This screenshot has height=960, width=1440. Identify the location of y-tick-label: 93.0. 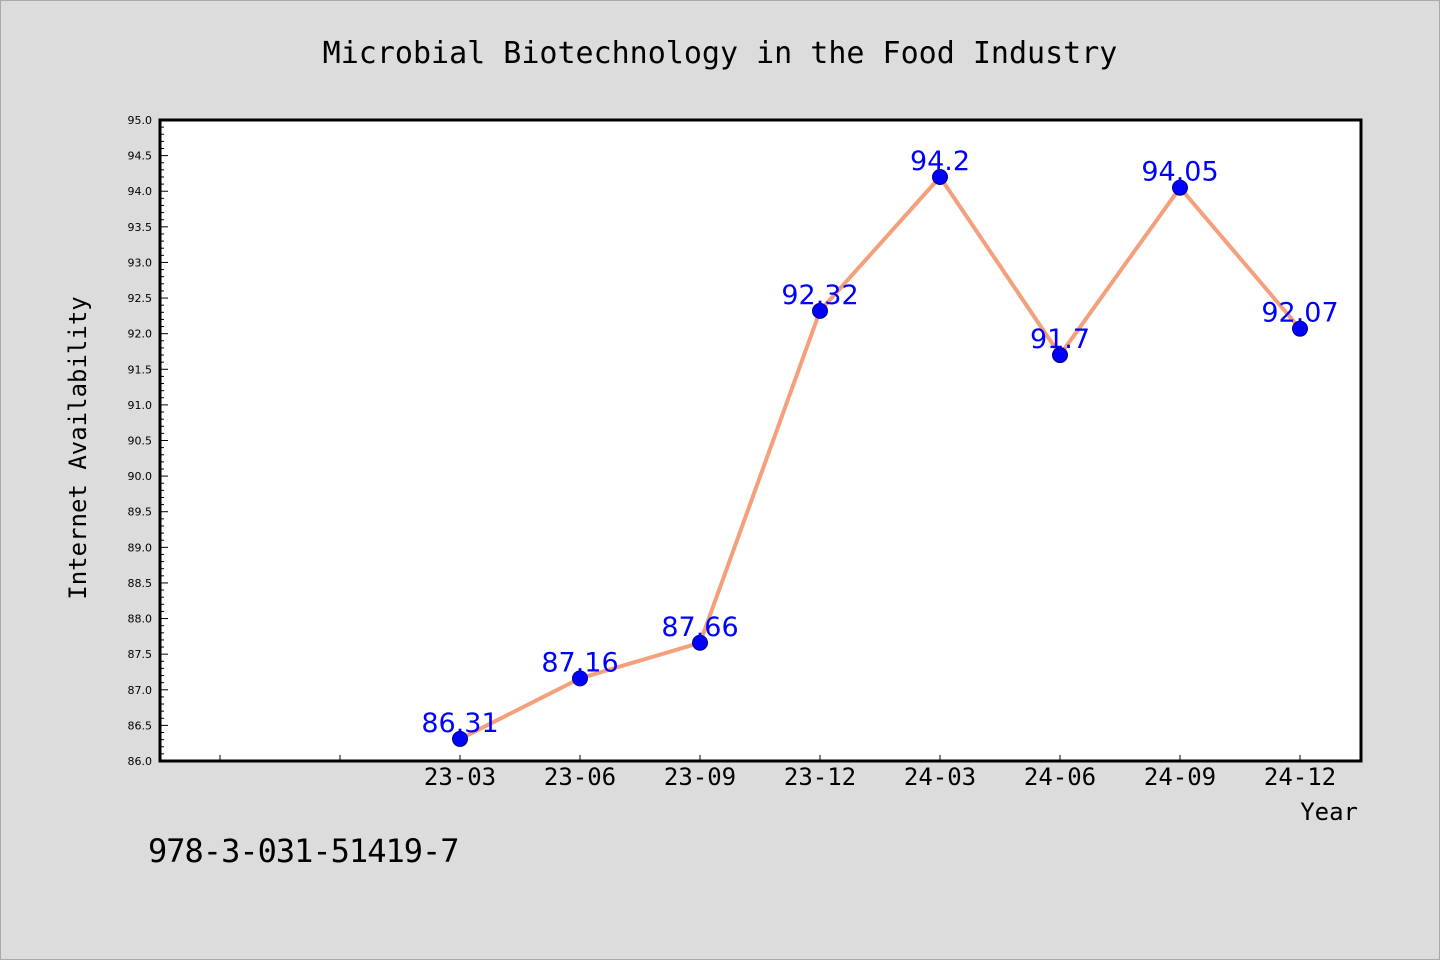
(140, 262).